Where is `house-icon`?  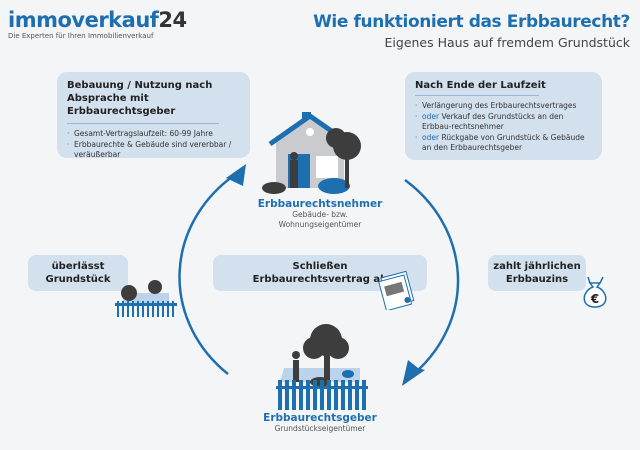 house-icon is located at coordinates (311, 153).